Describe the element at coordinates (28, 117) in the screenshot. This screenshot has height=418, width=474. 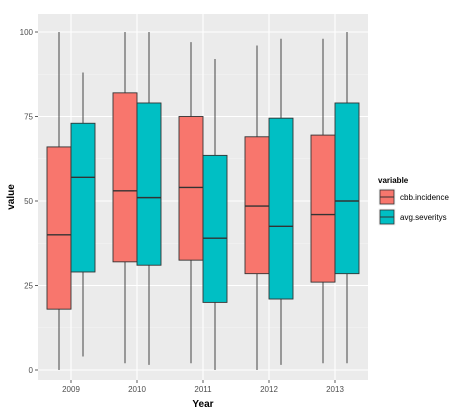
I see `y-tick-label: 75` at that location.